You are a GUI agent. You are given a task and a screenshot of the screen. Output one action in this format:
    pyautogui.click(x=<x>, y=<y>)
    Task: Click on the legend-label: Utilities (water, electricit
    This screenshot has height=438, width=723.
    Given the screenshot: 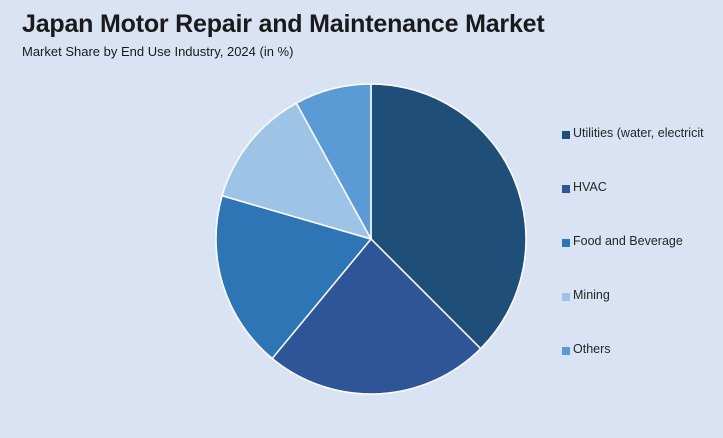 What is the action you would take?
    pyautogui.click(x=638, y=133)
    